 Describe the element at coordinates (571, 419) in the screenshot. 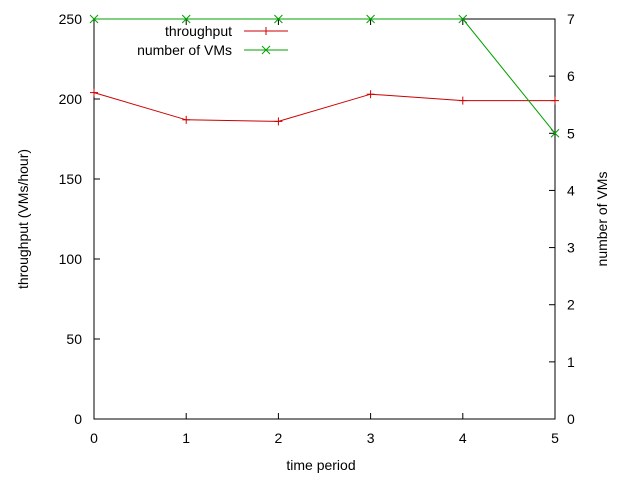

I see `y2-tick-label: 0` at that location.